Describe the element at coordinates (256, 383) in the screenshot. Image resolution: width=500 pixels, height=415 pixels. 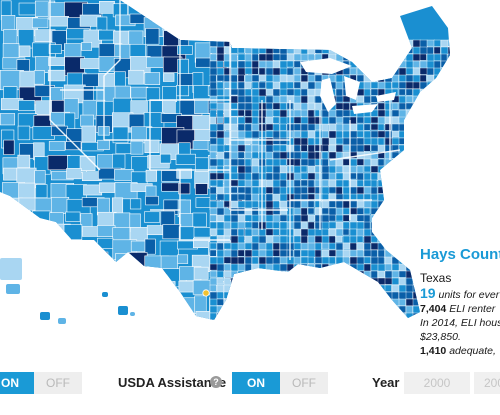
I see `usda-on-button: ON` at that location.